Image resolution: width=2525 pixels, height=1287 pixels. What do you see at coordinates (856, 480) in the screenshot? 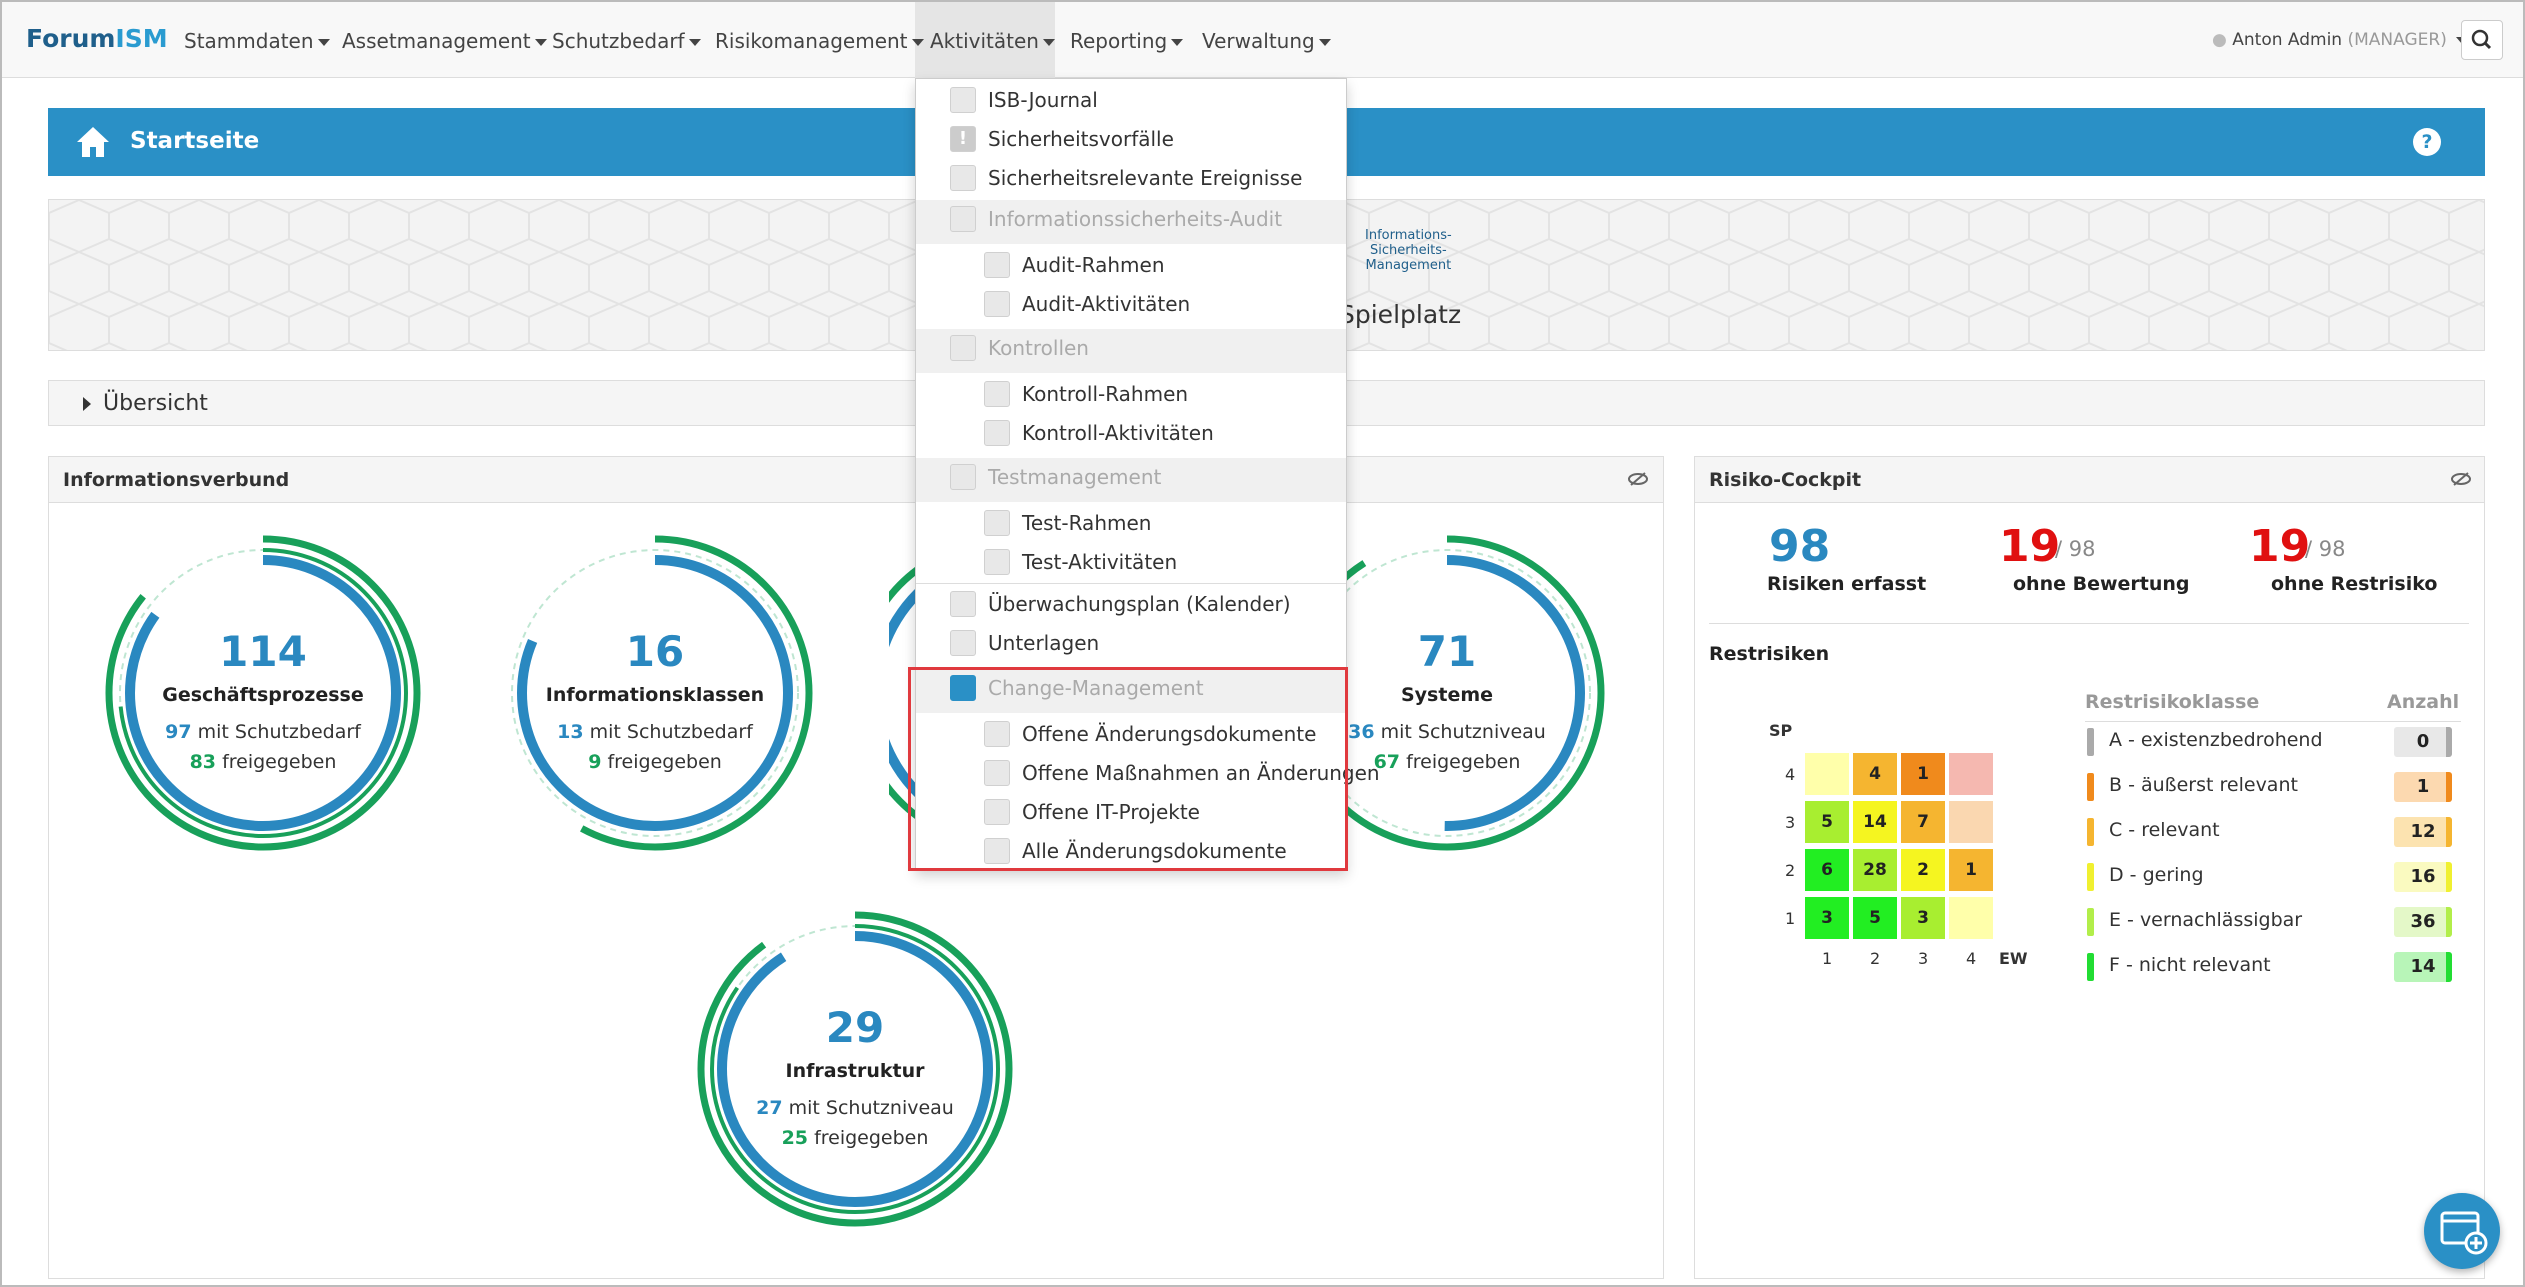
I see `panel-header: Informationsverbund` at bounding box center [856, 480].